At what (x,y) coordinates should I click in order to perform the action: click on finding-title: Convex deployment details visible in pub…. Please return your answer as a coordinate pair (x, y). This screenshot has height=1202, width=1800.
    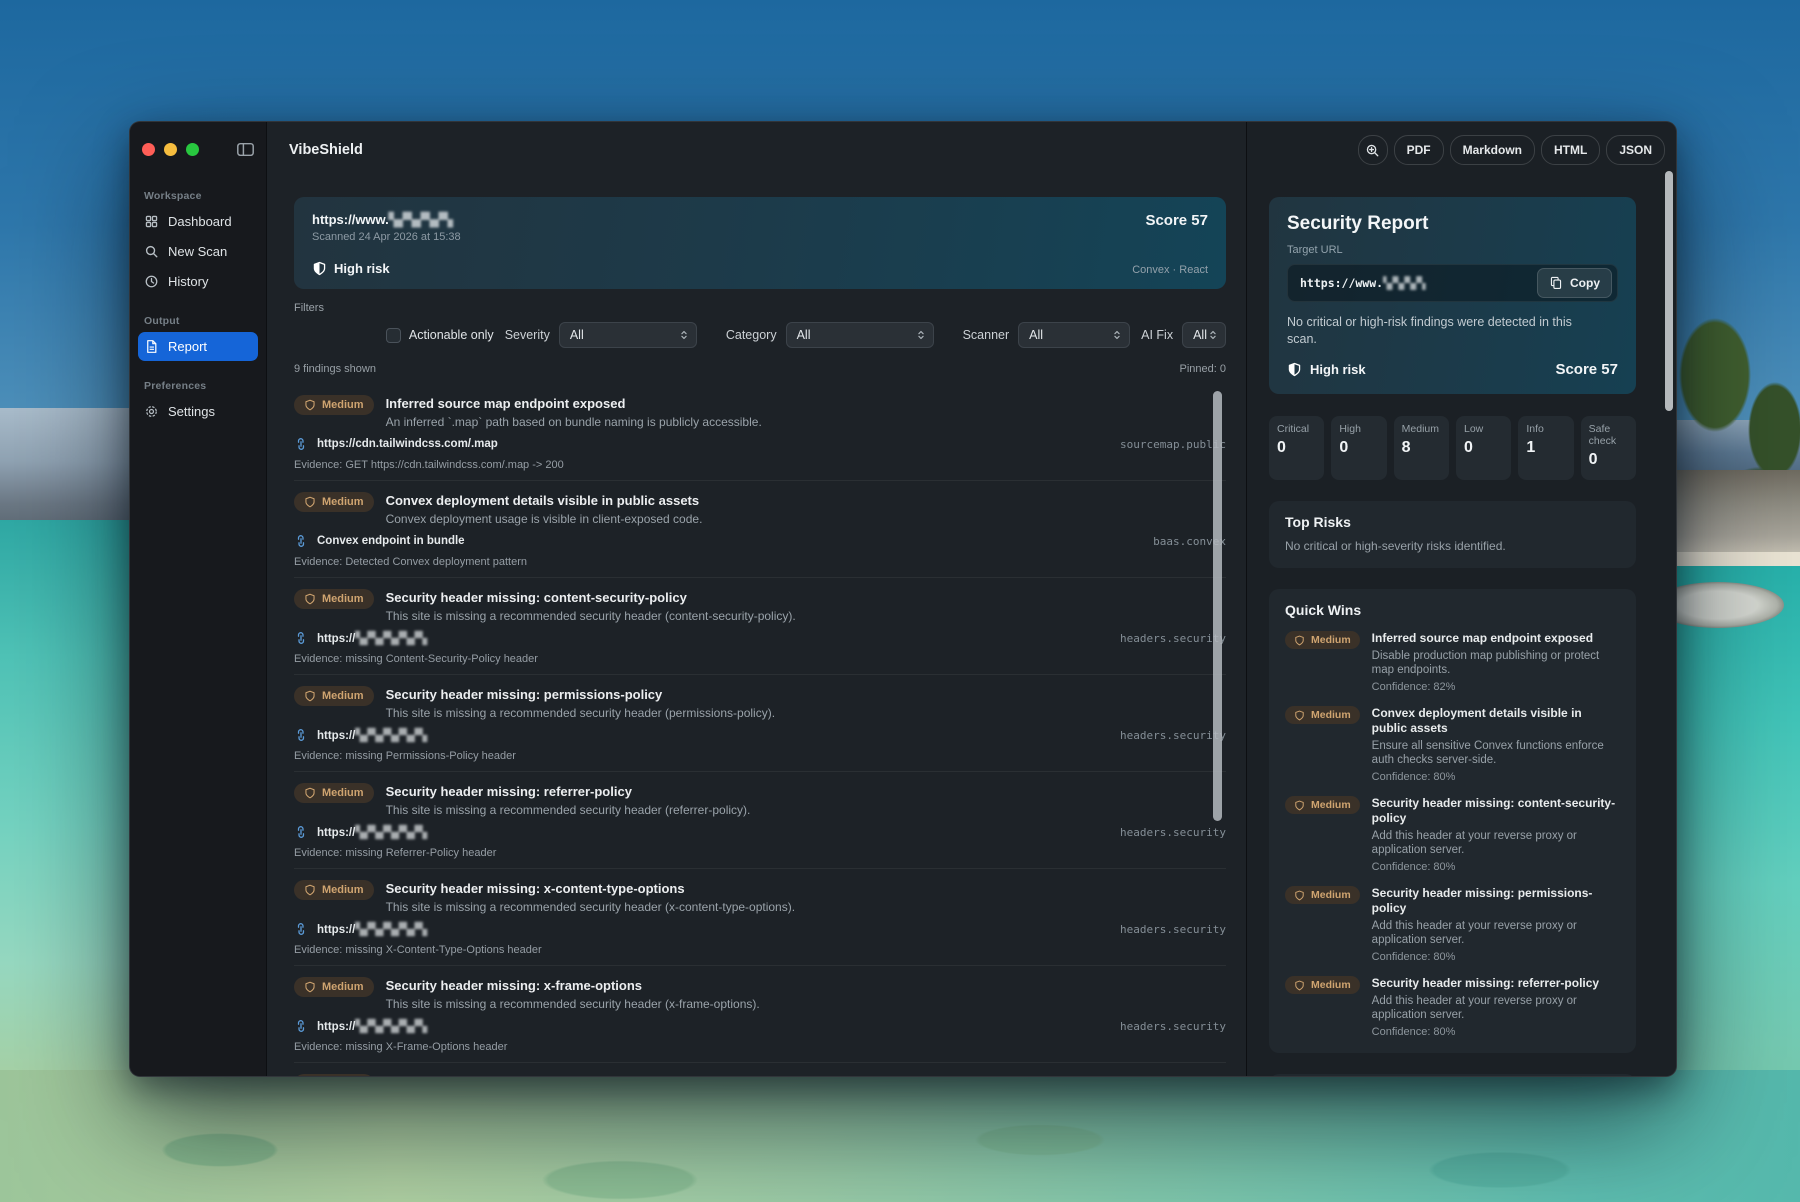
    Looking at the image, I should click on (542, 500).